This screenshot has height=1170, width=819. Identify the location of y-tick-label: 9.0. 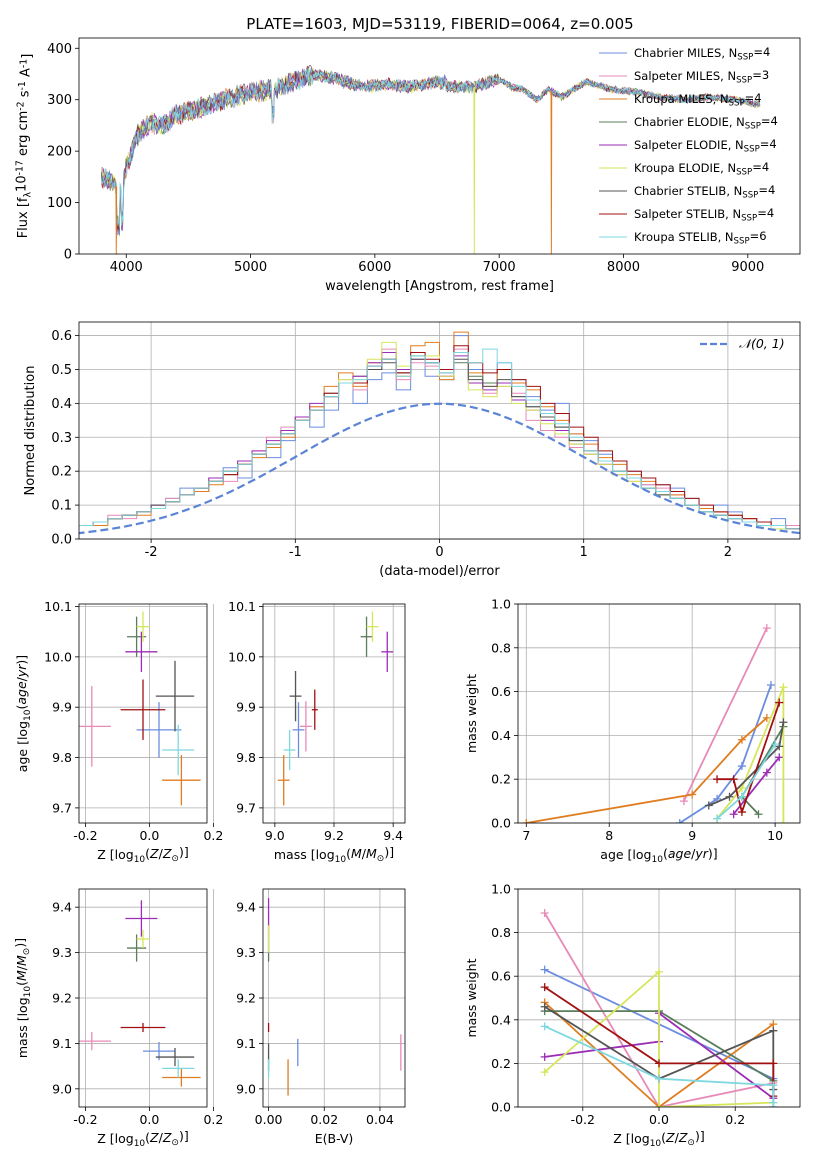
(246, 1088).